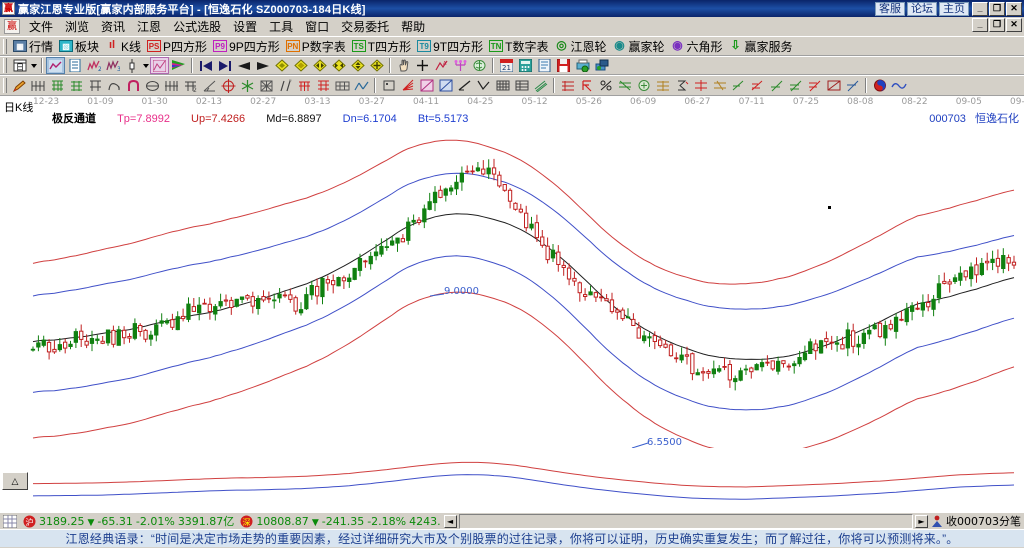  Describe the element at coordinates (898, 85) in the screenshot. I see `wave-blue-icon` at that location.